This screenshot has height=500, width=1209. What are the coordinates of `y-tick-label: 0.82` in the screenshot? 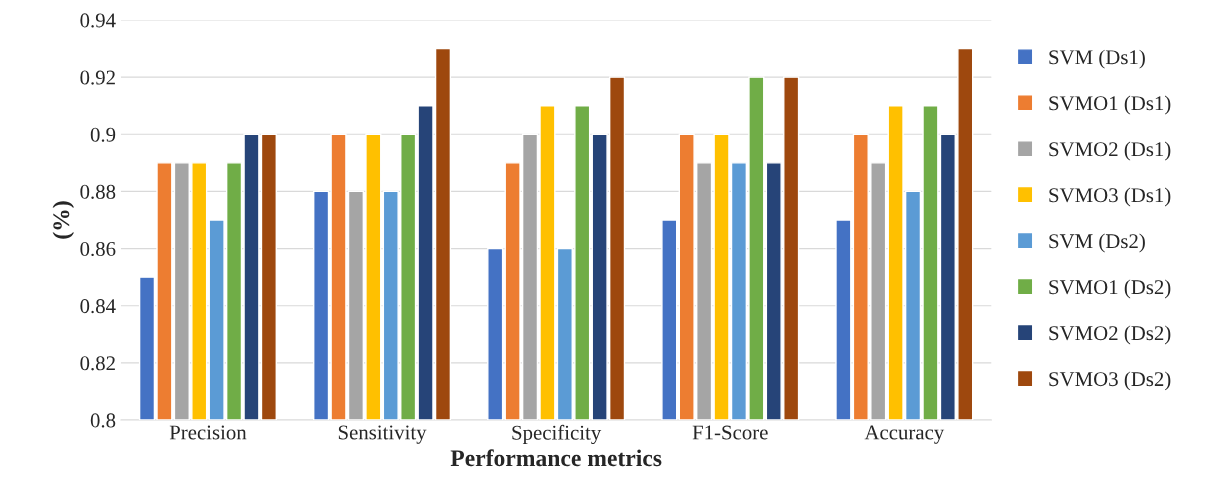 It's located at (97, 363).